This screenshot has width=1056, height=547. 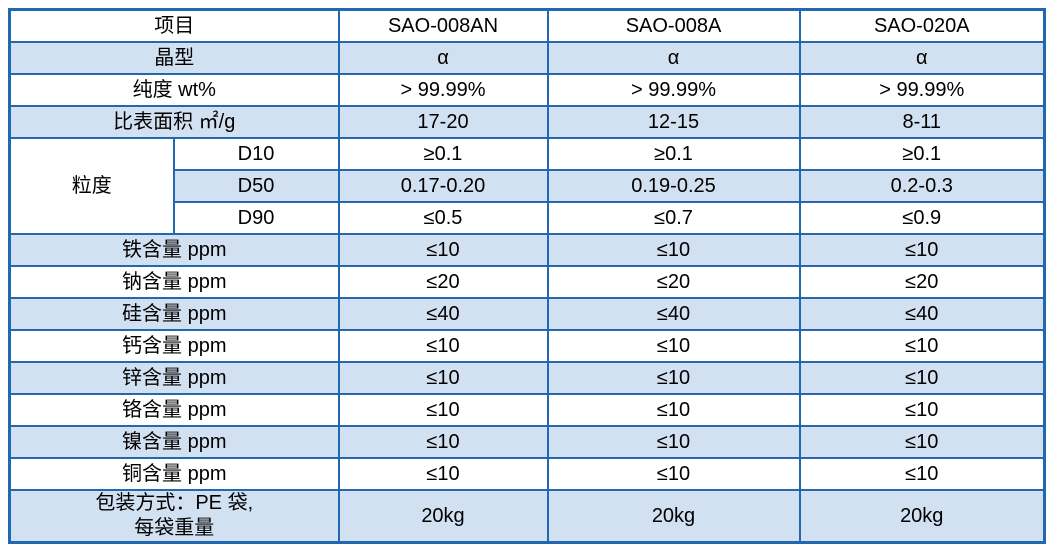 What do you see at coordinates (443, 474) in the screenshot?
I see `copper-value-1: ≤10` at bounding box center [443, 474].